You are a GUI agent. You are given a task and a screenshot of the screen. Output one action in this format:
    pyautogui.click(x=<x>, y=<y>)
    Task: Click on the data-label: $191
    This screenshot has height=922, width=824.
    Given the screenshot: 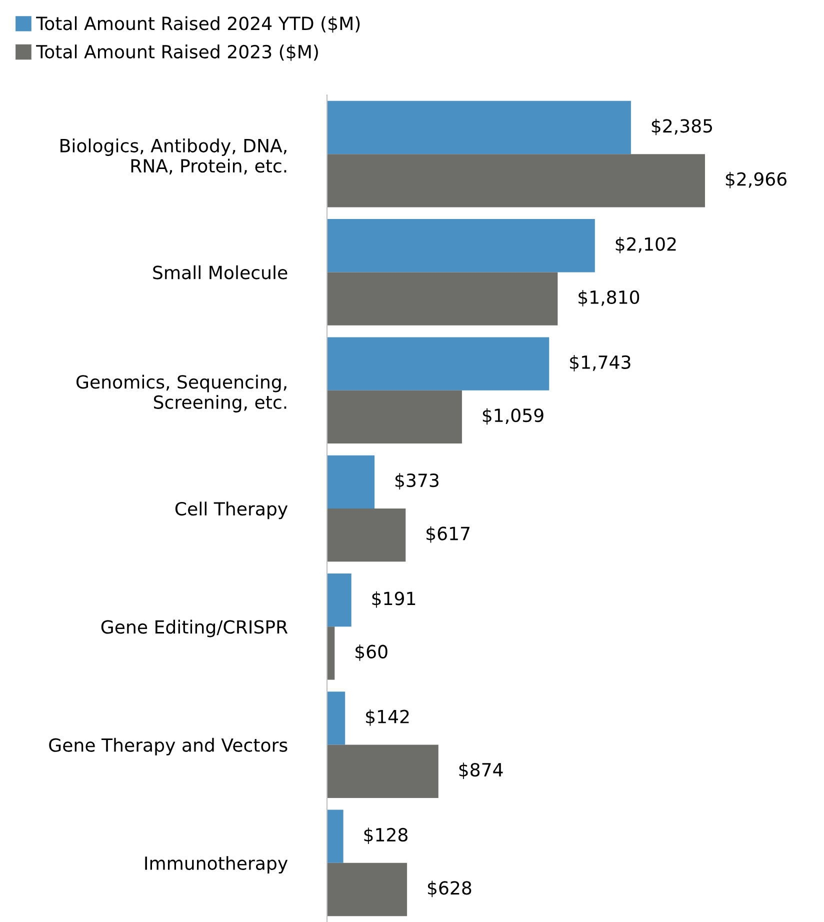 What is the action you would take?
    pyautogui.click(x=394, y=599)
    